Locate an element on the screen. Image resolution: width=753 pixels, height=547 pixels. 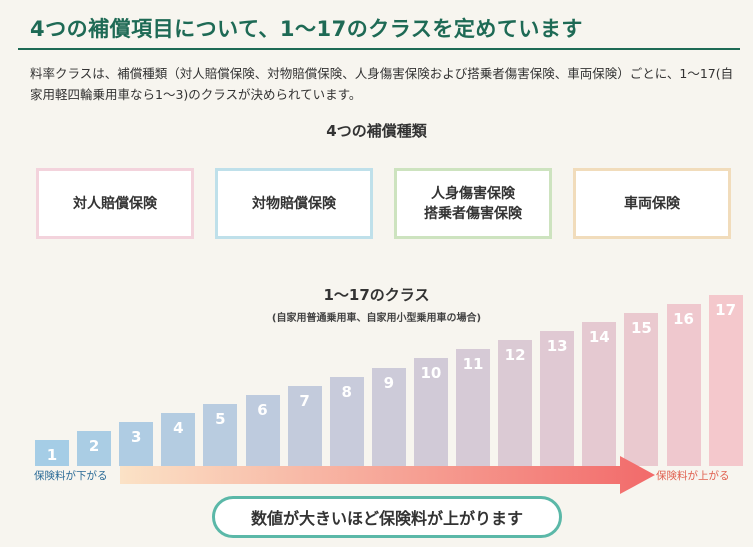
class-bar-label: 1 is located at coordinates (52, 455).